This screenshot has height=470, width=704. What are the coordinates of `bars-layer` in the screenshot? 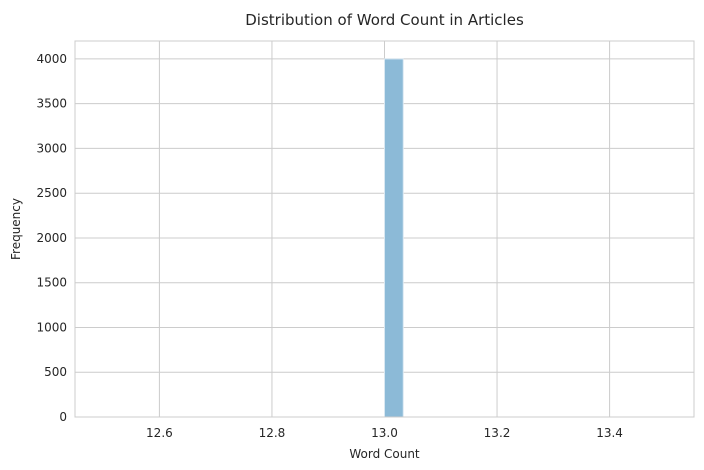 It's located at (394, 238).